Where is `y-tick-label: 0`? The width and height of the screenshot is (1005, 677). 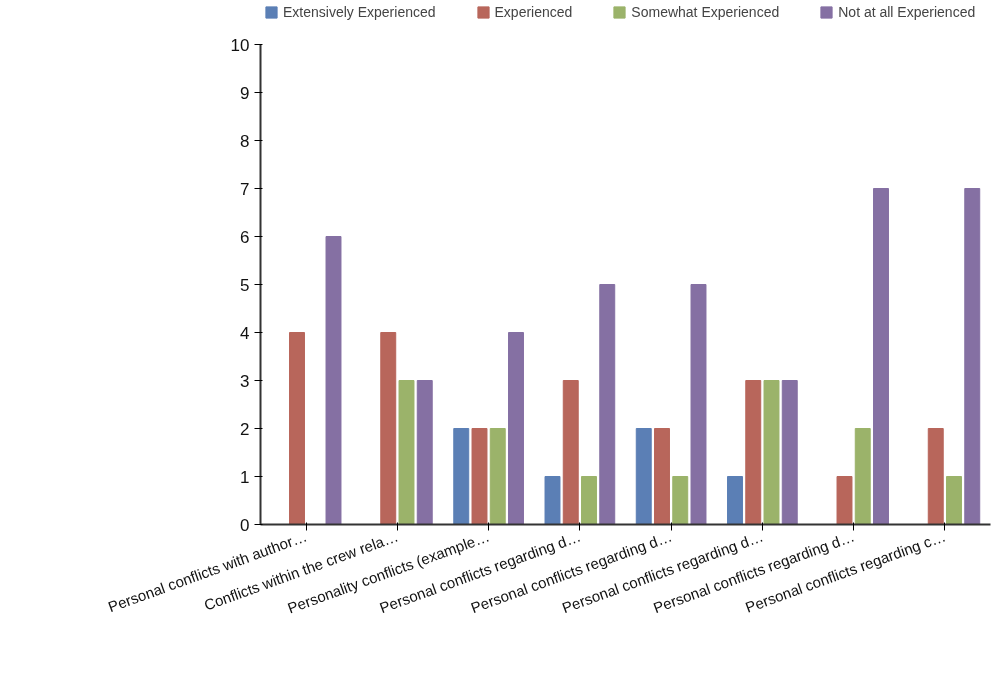
y-tick-label: 0 is located at coordinates (245, 525).